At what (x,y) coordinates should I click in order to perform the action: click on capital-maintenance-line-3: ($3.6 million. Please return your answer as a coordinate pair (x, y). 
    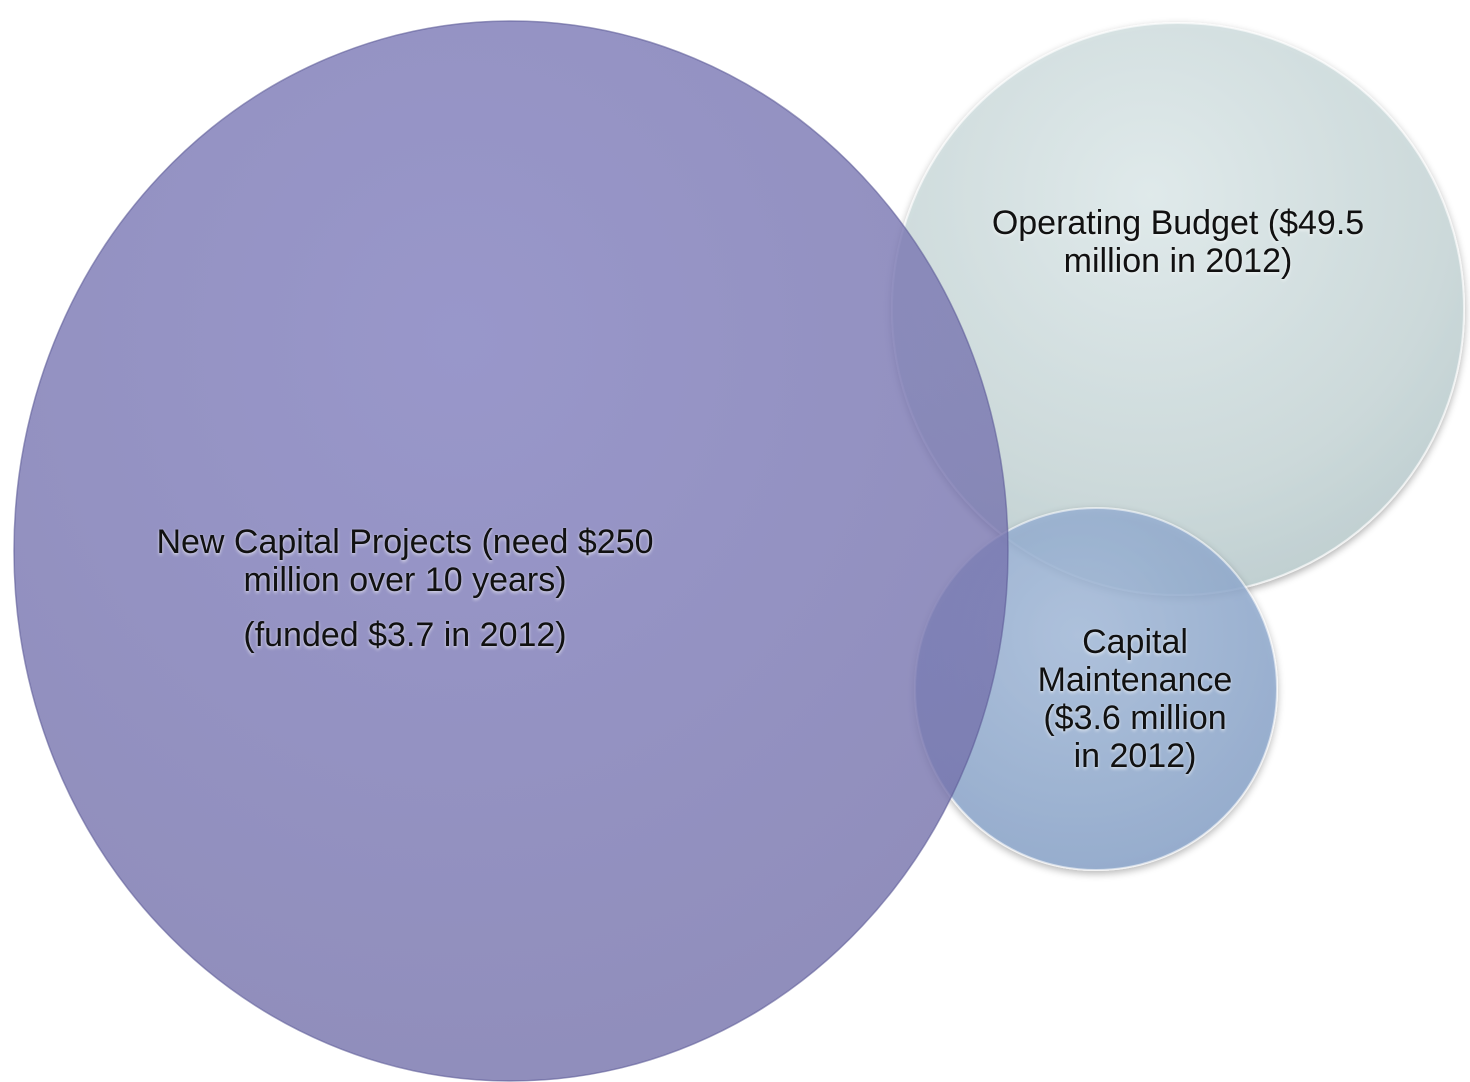
    Looking at the image, I should click on (1135, 718).